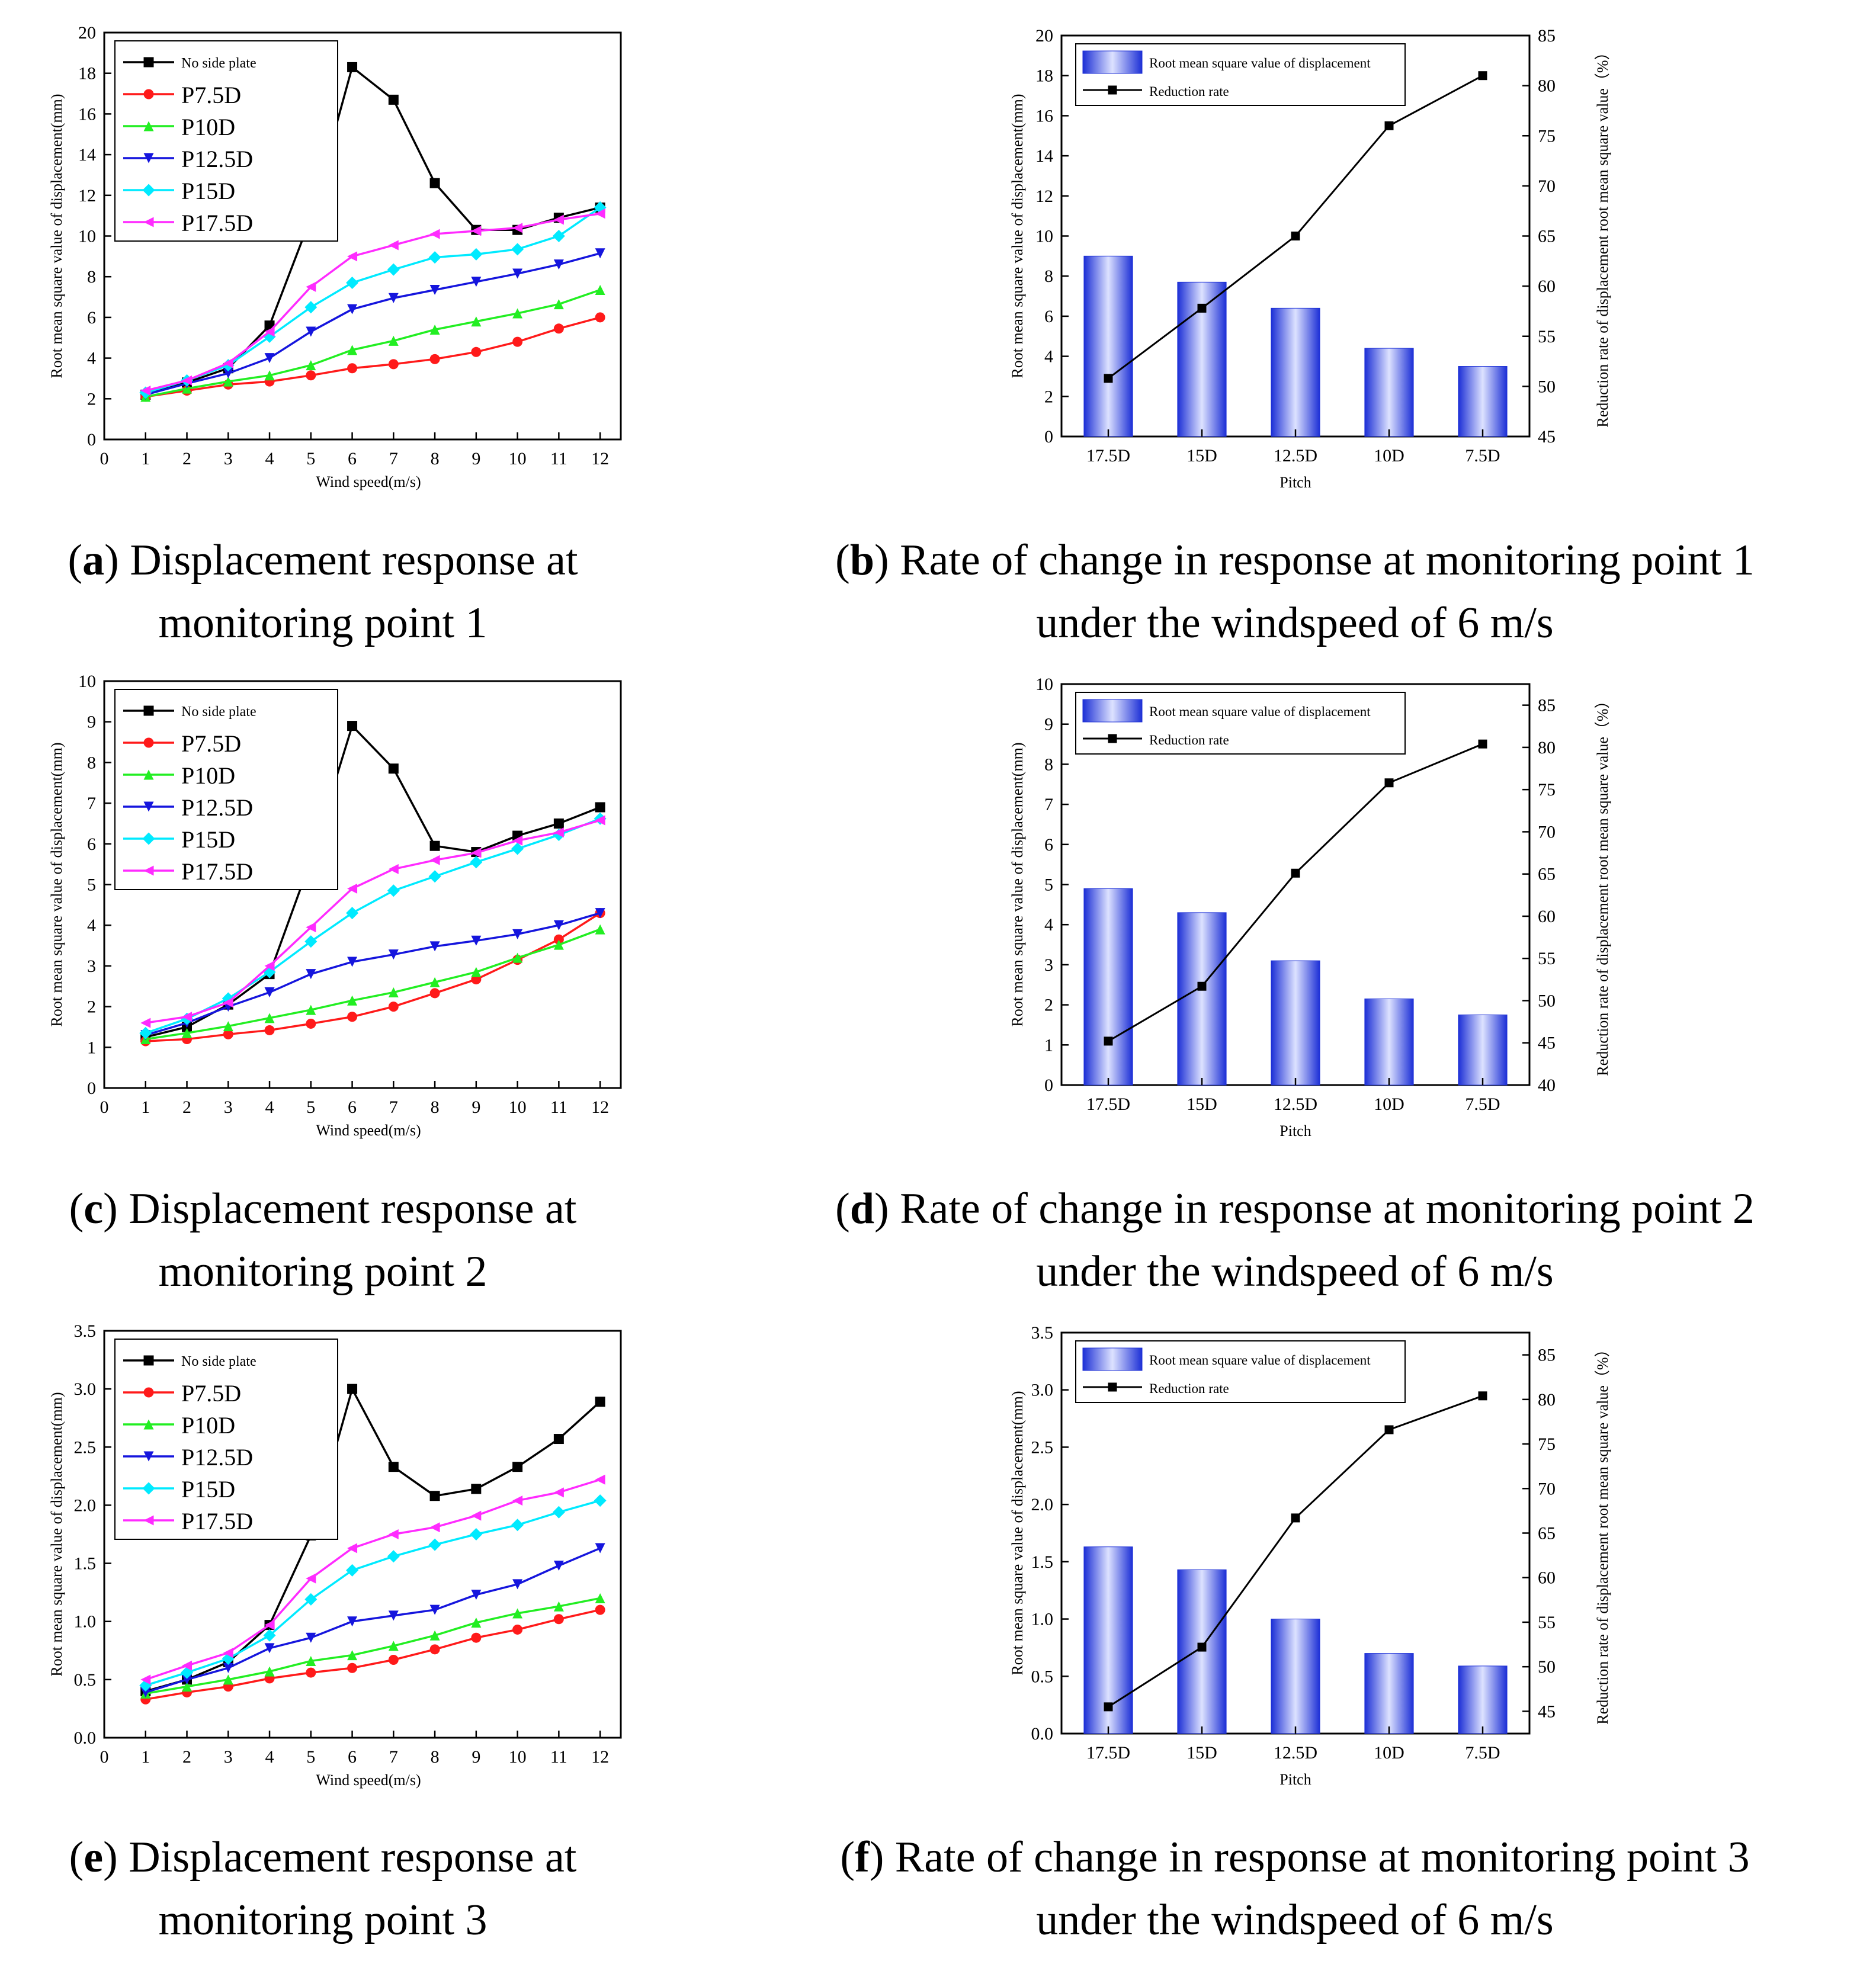 The image size is (1876, 1961). I want to click on caption-line-2: monitoring point 1, so click(324, 623).